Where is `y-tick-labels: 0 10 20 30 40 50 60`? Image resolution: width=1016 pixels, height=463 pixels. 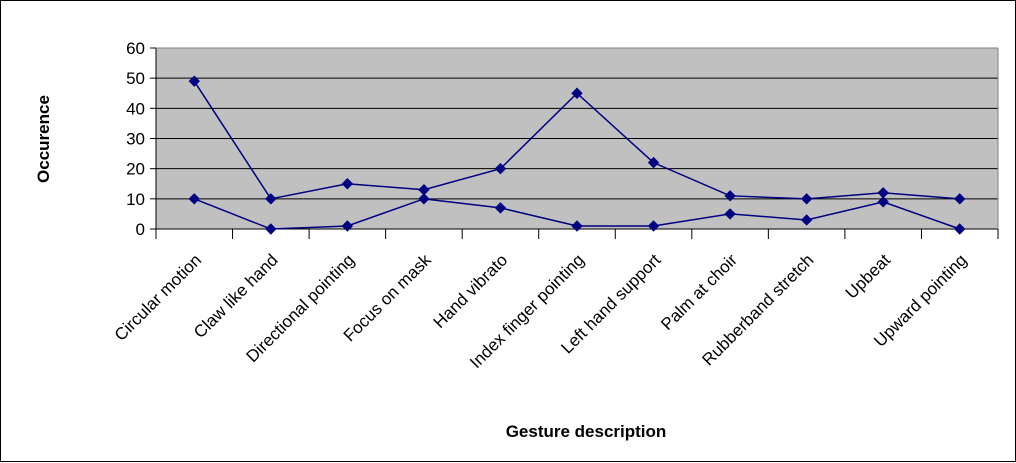 y-tick-labels: 0 10 20 30 40 50 60 is located at coordinates (141, 139).